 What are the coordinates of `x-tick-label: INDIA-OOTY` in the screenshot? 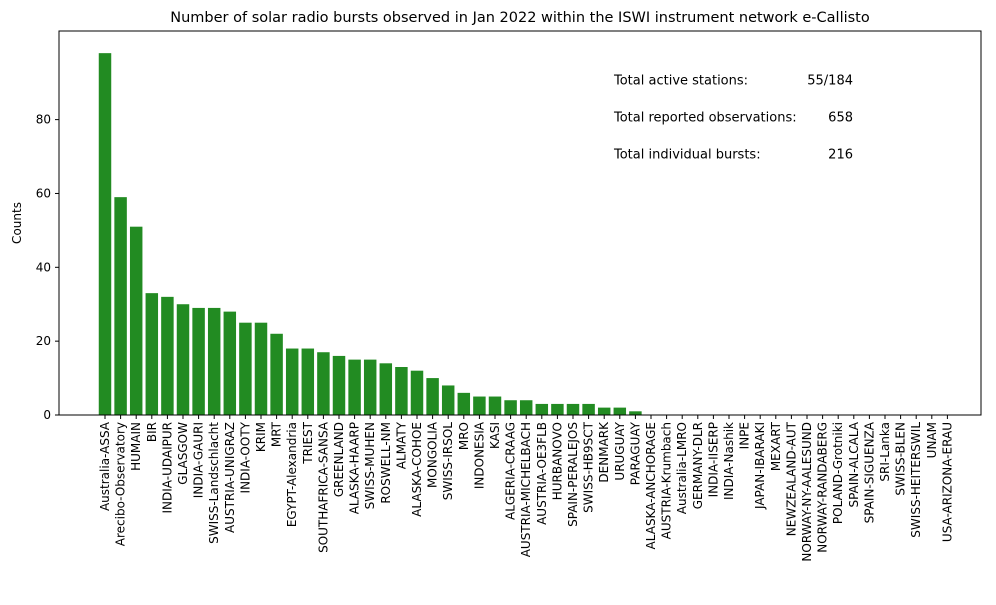 It's located at (245, 457).